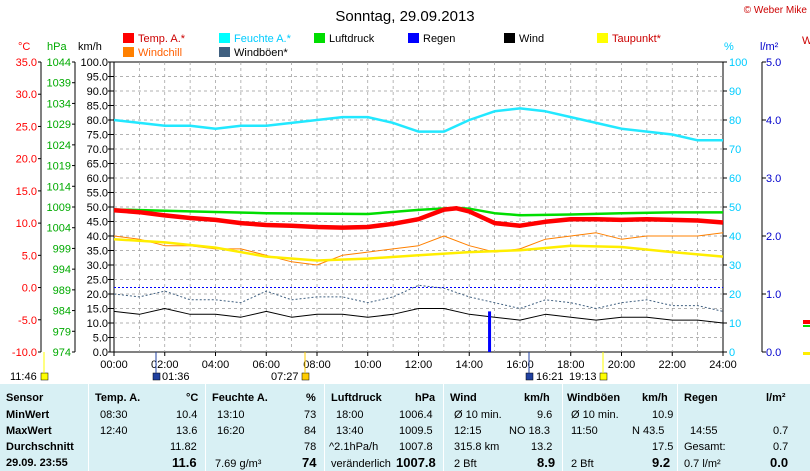 The image size is (810, 471). Describe the element at coordinates (97, 150) in the screenshot. I see `tick-label-wind: 70.0` at that location.